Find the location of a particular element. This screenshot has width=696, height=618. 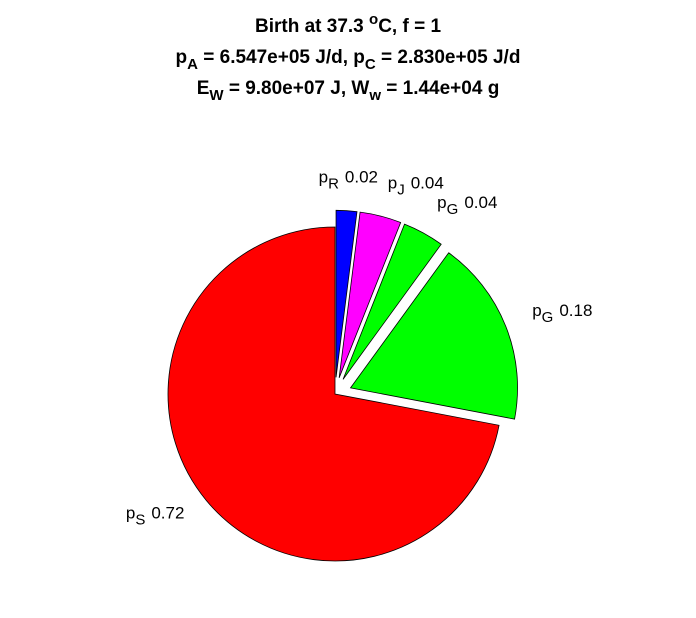

title-text: E is located at coordinates (203, 88).